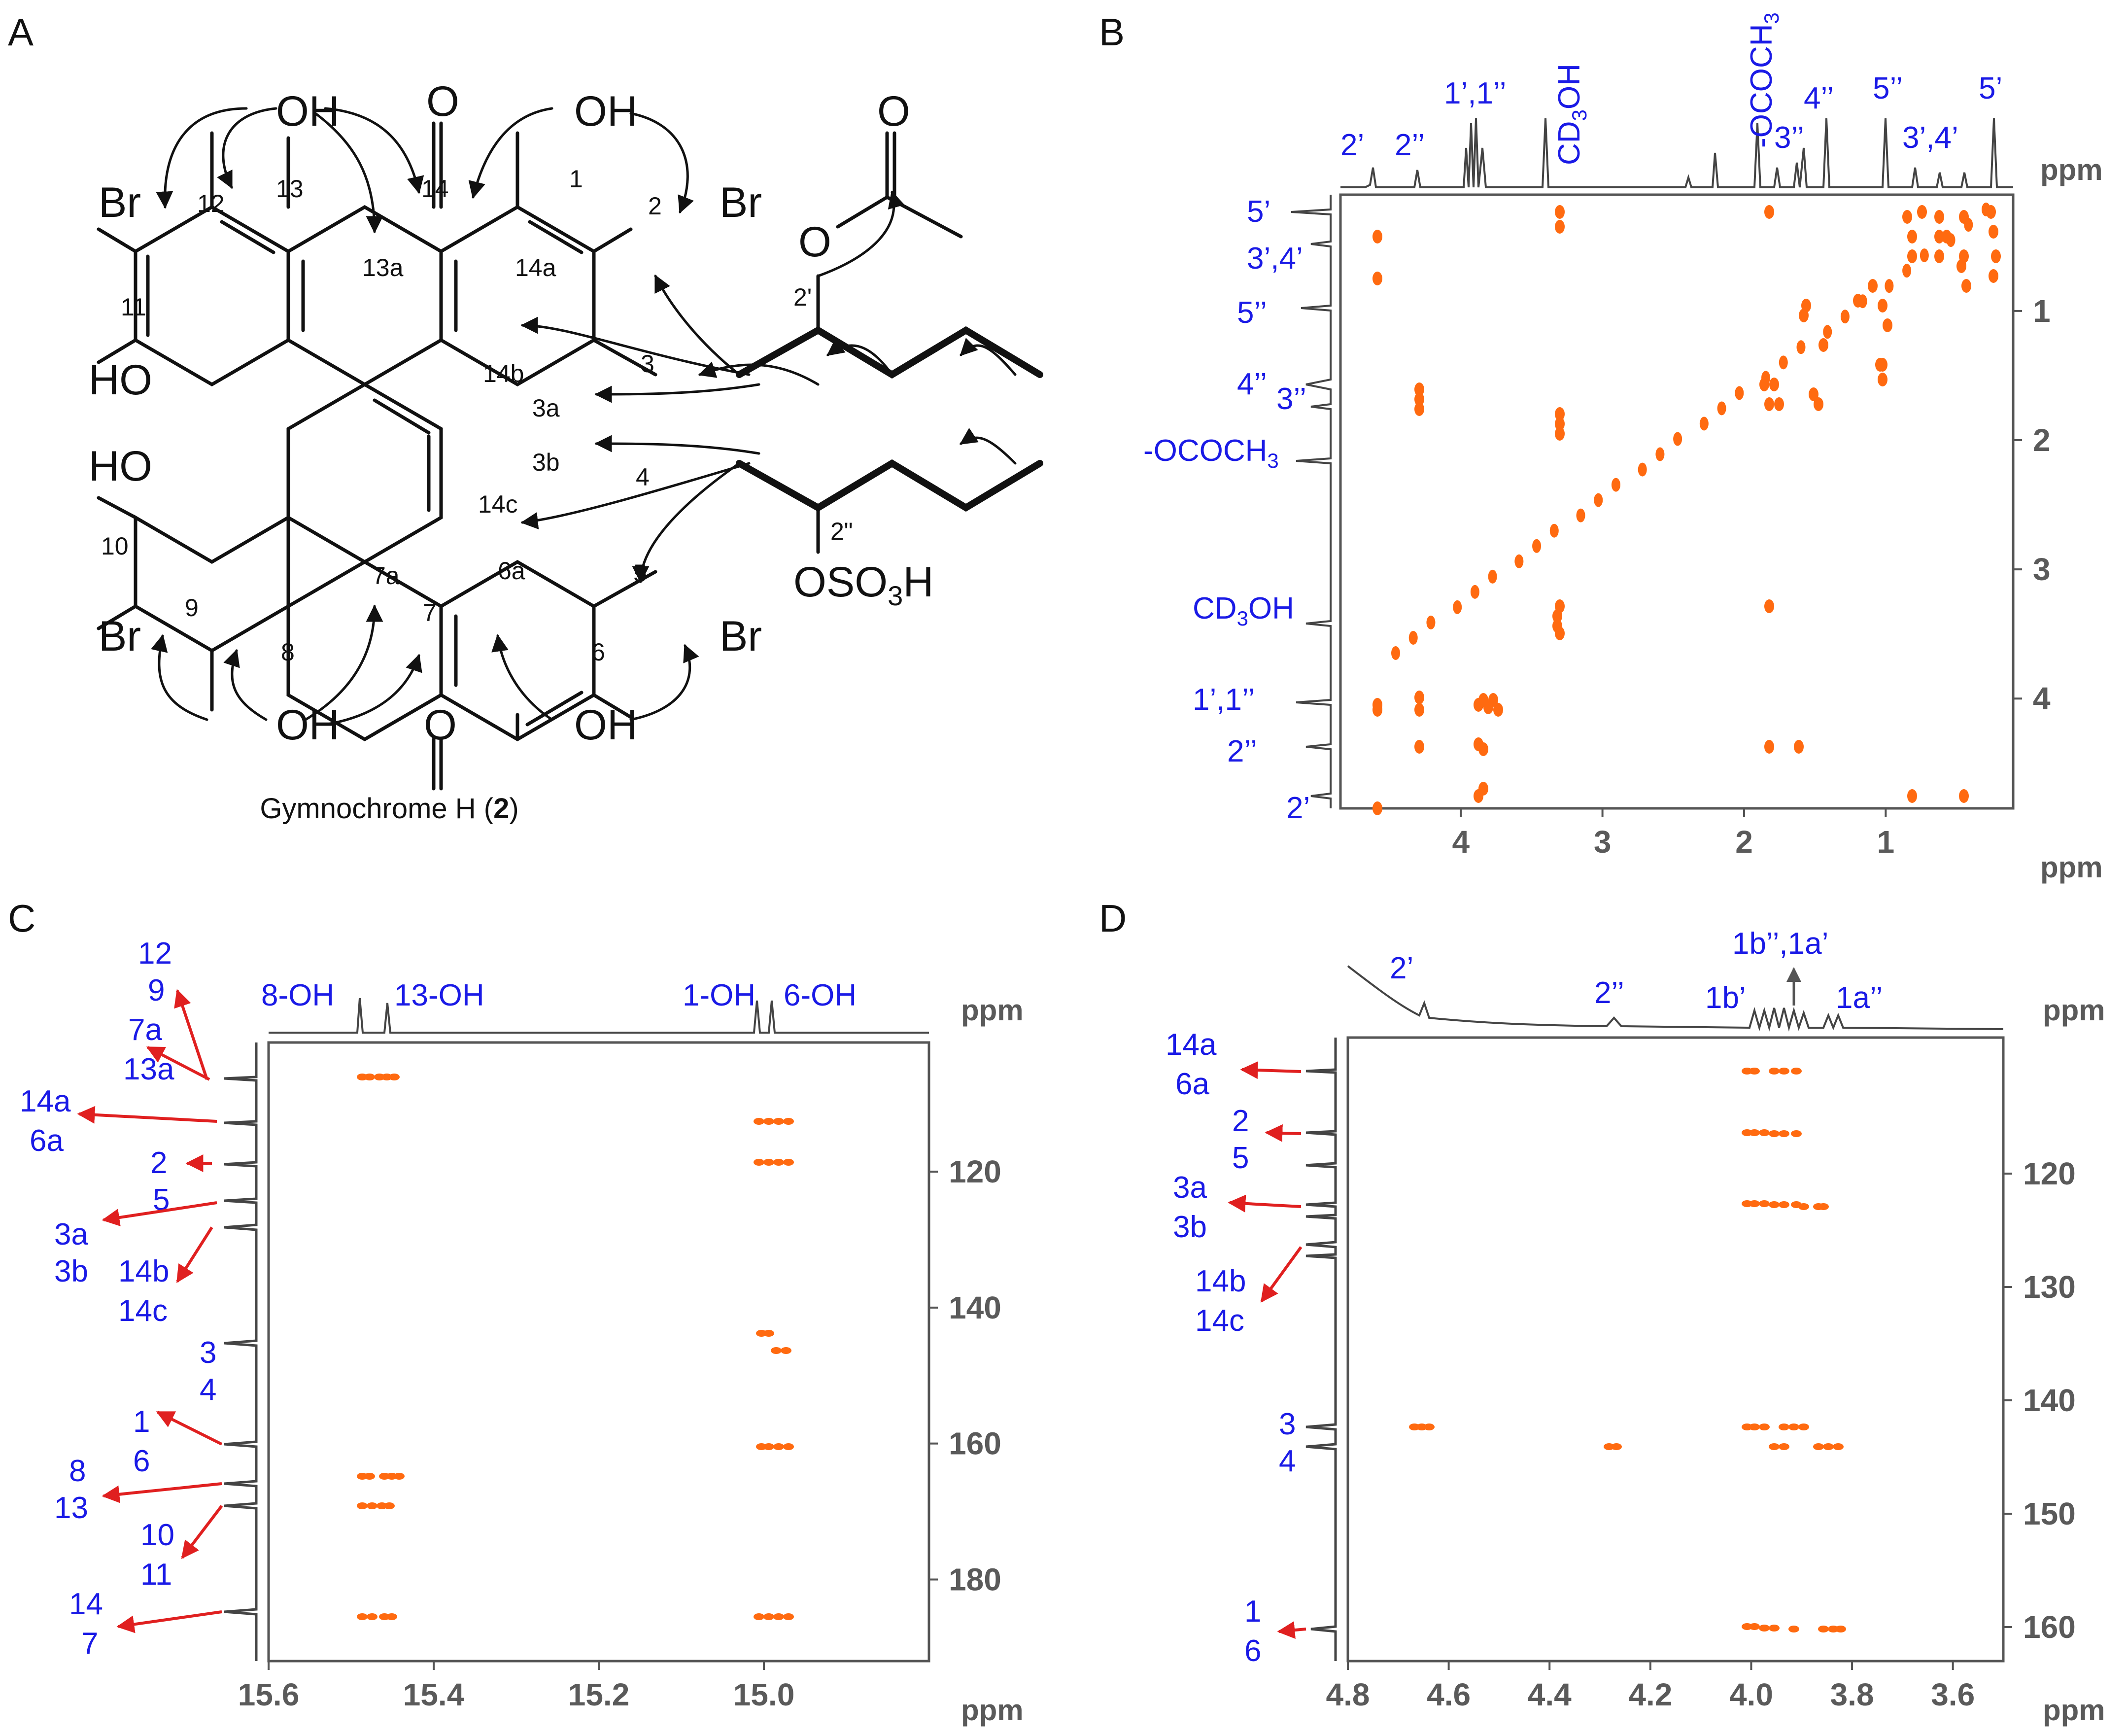 The image size is (2127, 1736). What do you see at coordinates (814, 242) in the screenshot?
I see `ester-o: O` at bounding box center [814, 242].